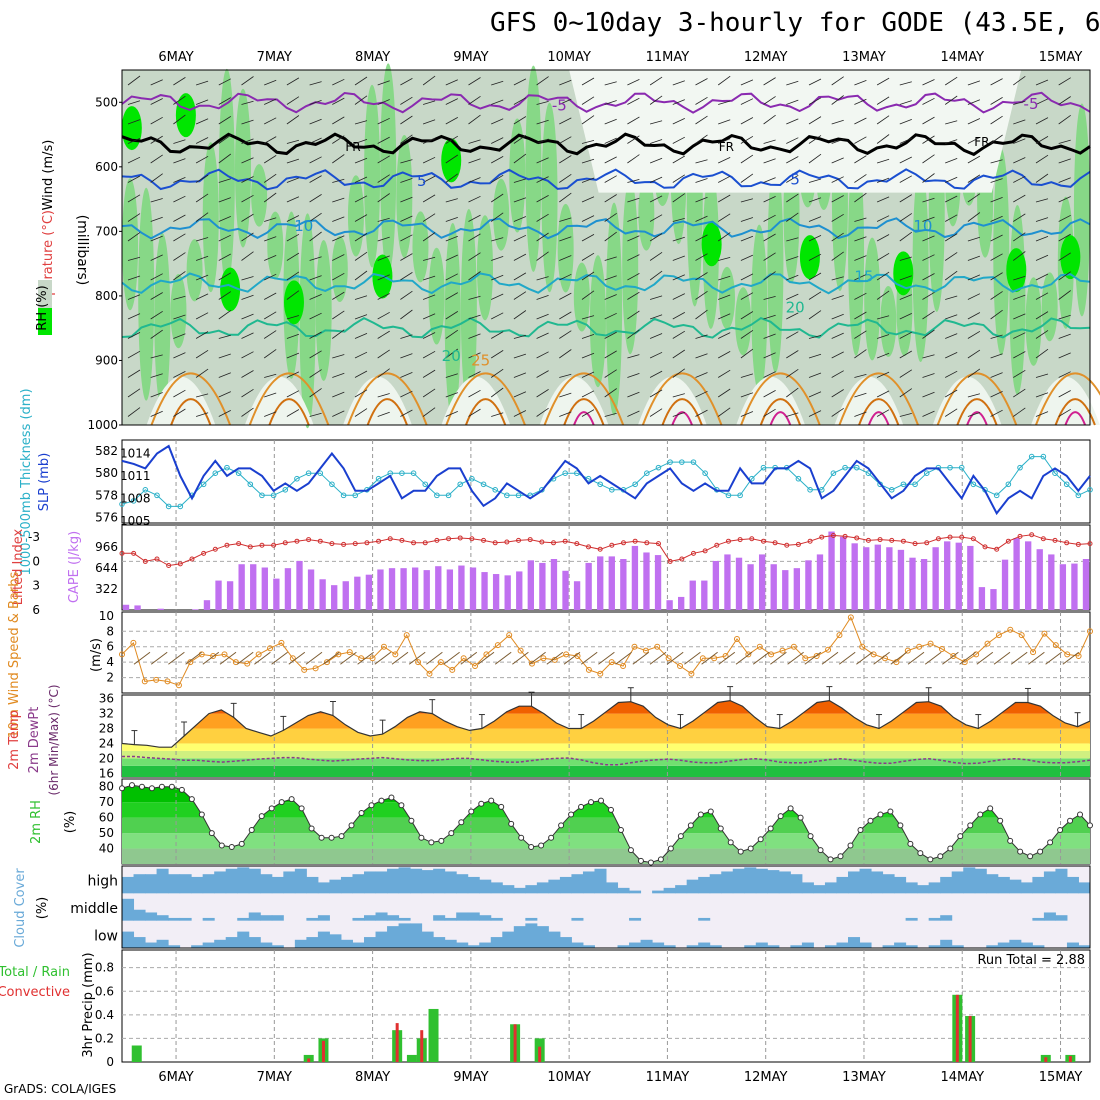 The height and width of the screenshot is (1100, 1100). Describe the element at coordinates (606, 480) in the screenshot. I see `slp-line` at that location.